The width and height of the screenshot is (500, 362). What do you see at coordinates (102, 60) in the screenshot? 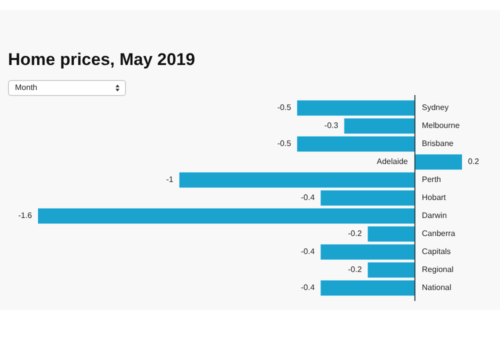
I see `chart-title: Home prices, May 2019` at bounding box center [102, 60].